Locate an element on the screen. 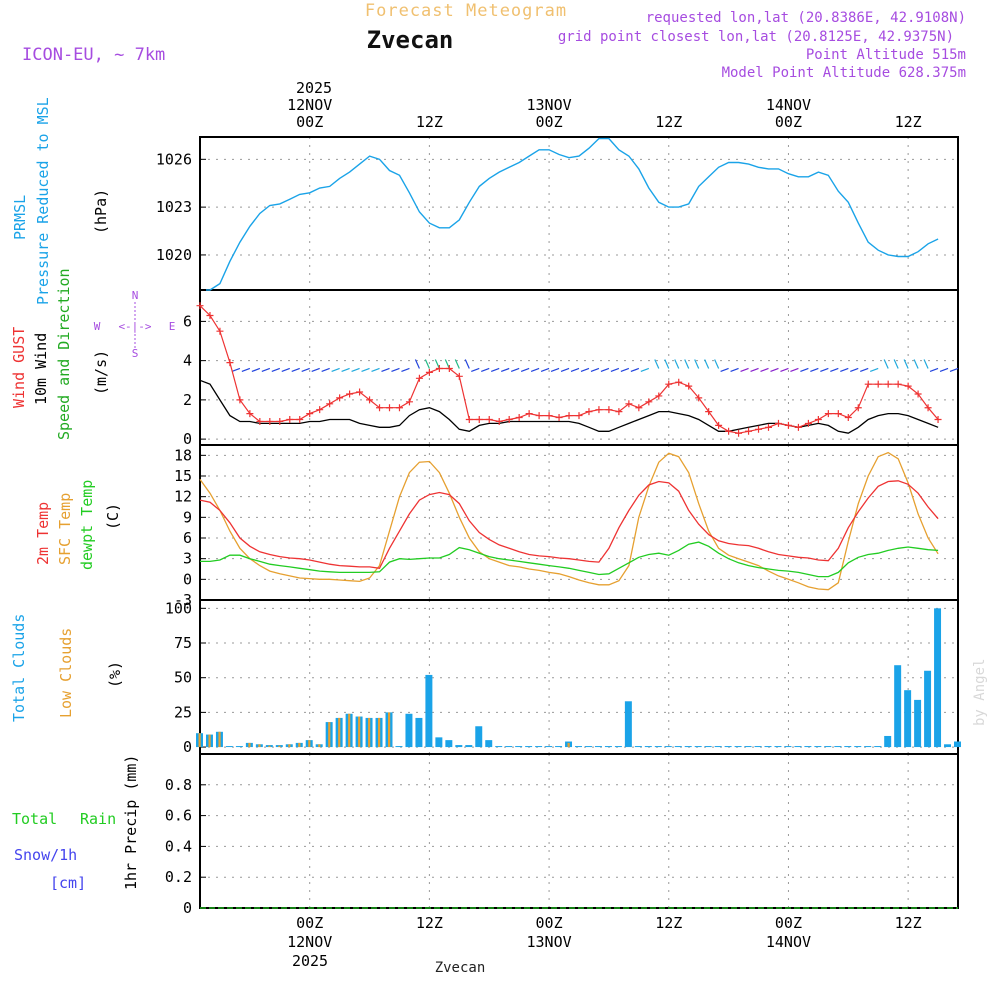 Image resolution: width=1000 pixels, height=1000 pixels. bottom-time-label: 12Z is located at coordinates (668, 923).